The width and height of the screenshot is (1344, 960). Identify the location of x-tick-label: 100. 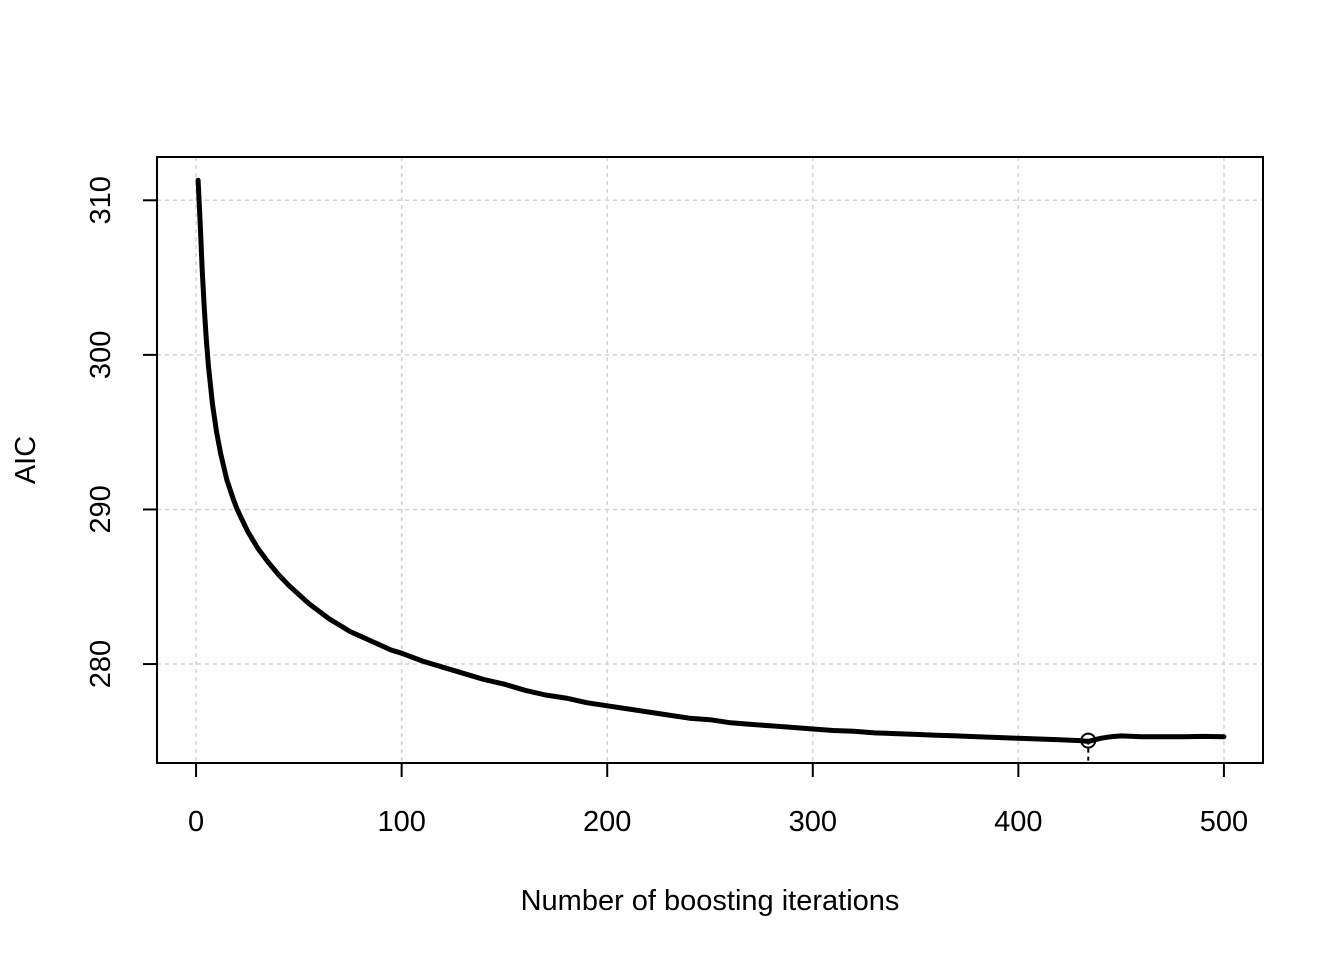
(401, 822).